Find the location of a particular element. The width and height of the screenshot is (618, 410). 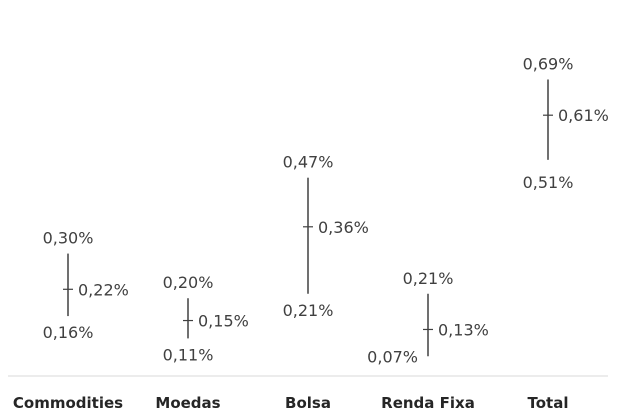

high-label-total: 0,69% is located at coordinates (548, 63).